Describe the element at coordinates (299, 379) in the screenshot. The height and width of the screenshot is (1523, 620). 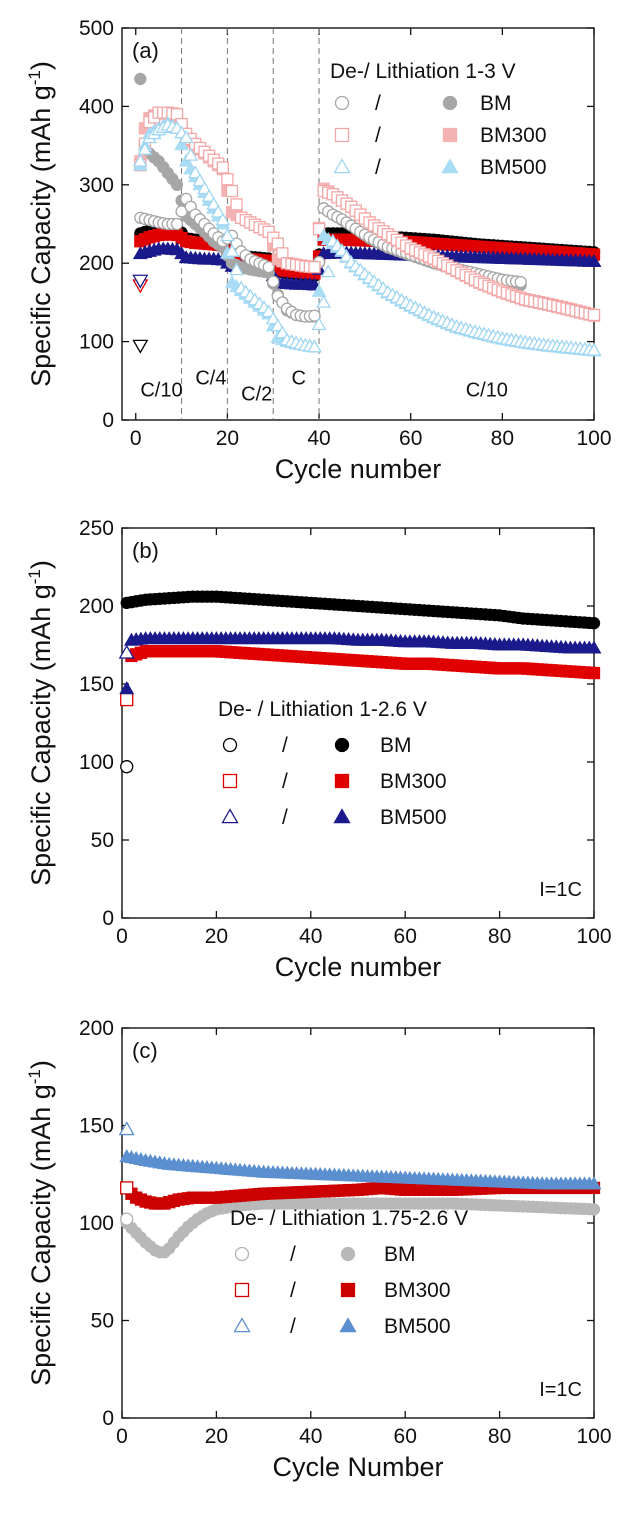
I see `rate-label: C` at that location.